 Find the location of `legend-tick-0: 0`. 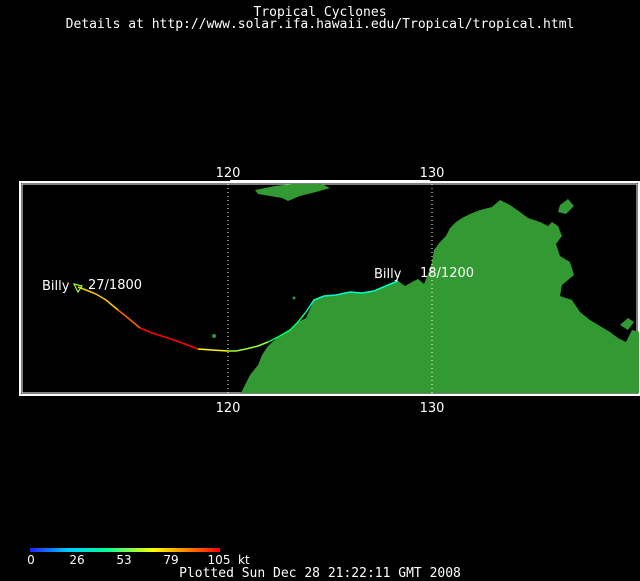

legend-tick-0: 0 is located at coordinates (31, 560).